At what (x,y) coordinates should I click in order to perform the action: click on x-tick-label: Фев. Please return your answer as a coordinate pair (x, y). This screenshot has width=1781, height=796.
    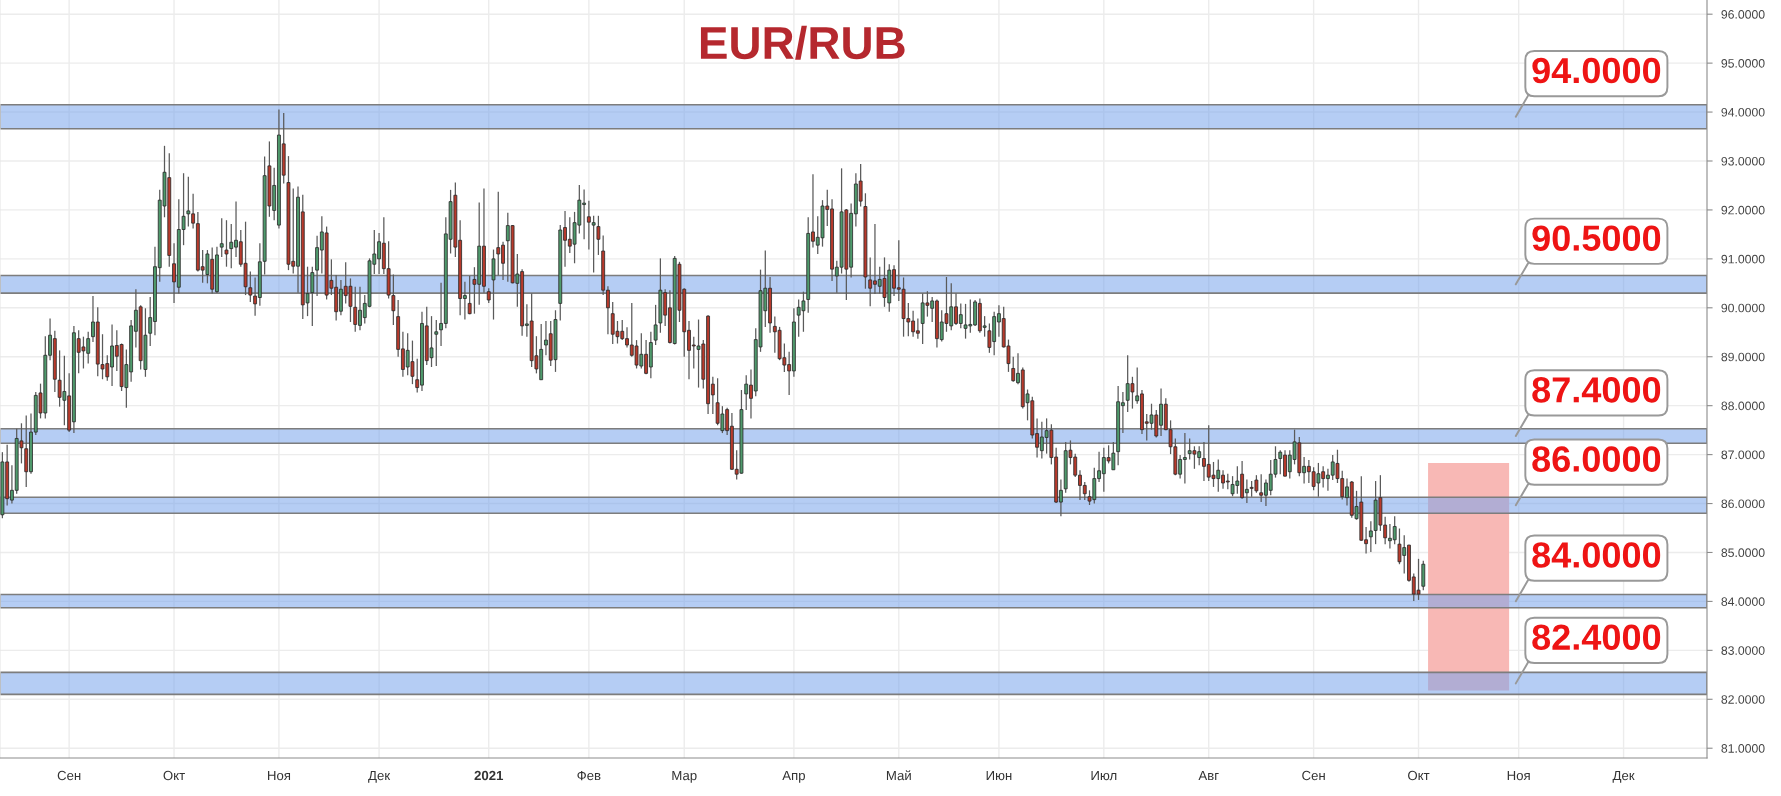
    Looking at the image, I should click on (589, 775).